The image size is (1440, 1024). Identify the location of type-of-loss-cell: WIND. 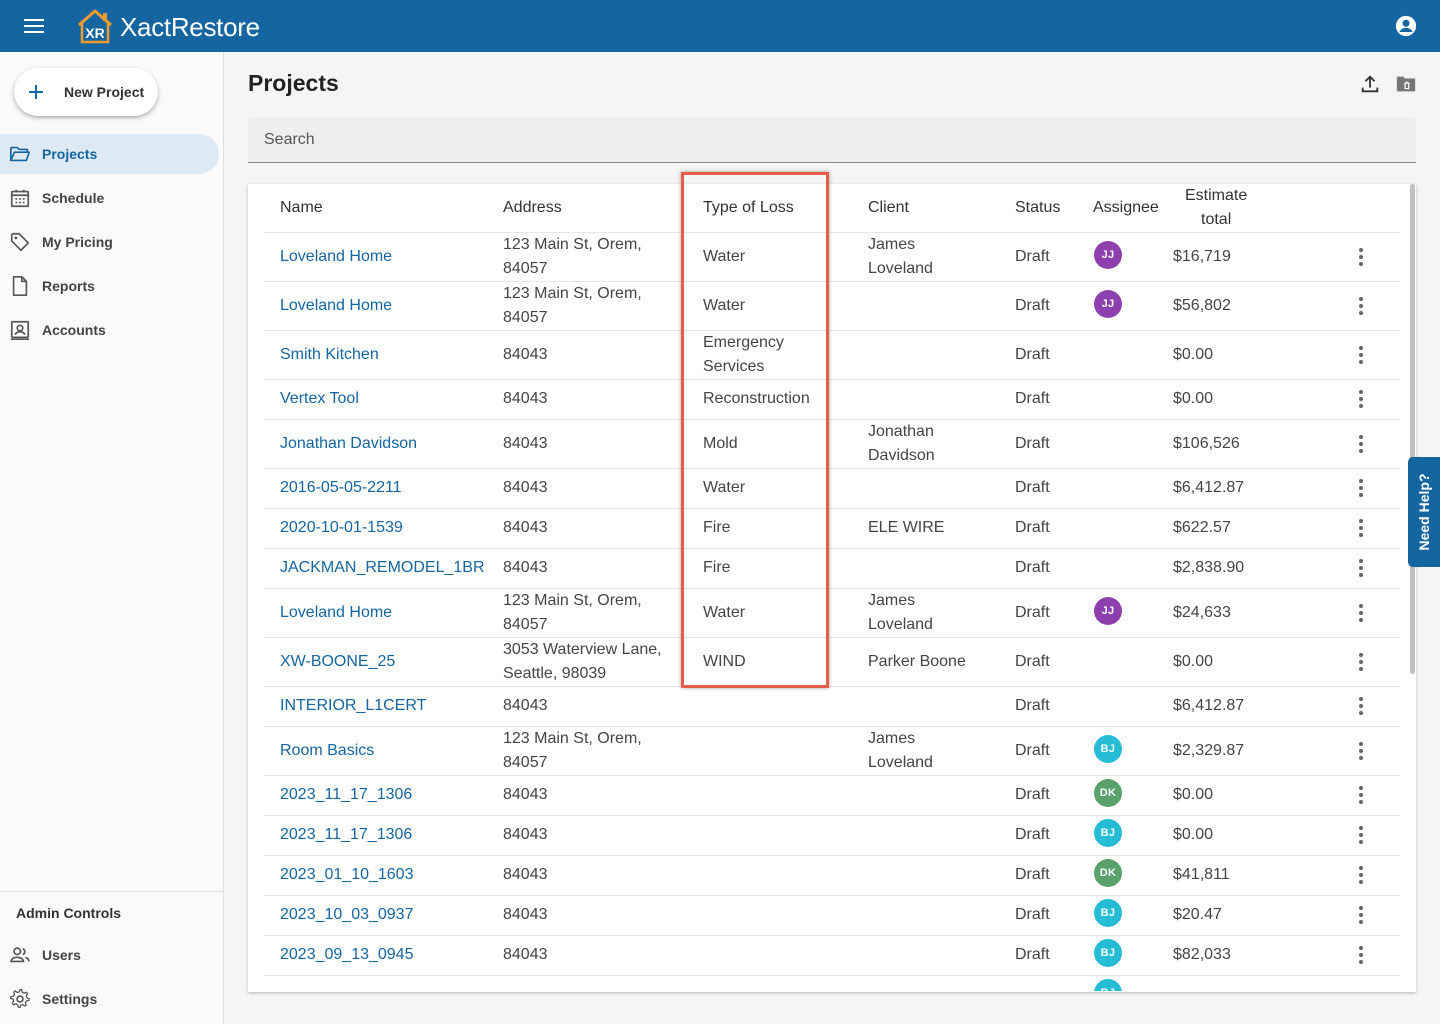
(724, 661).